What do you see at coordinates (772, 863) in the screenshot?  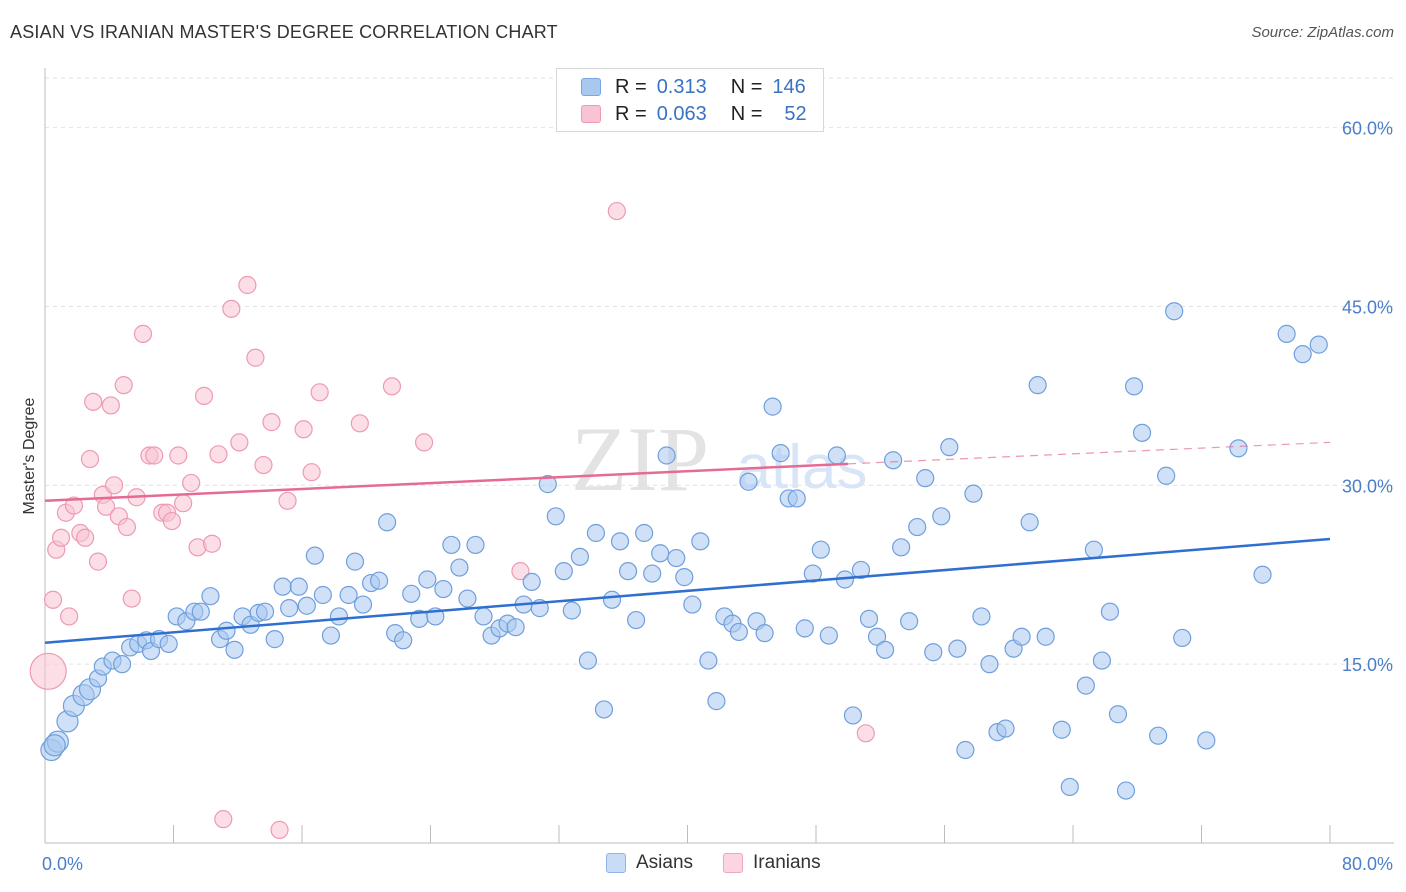 I see `legend-item-iranians: Iranians` at bounding box center [772, 863].